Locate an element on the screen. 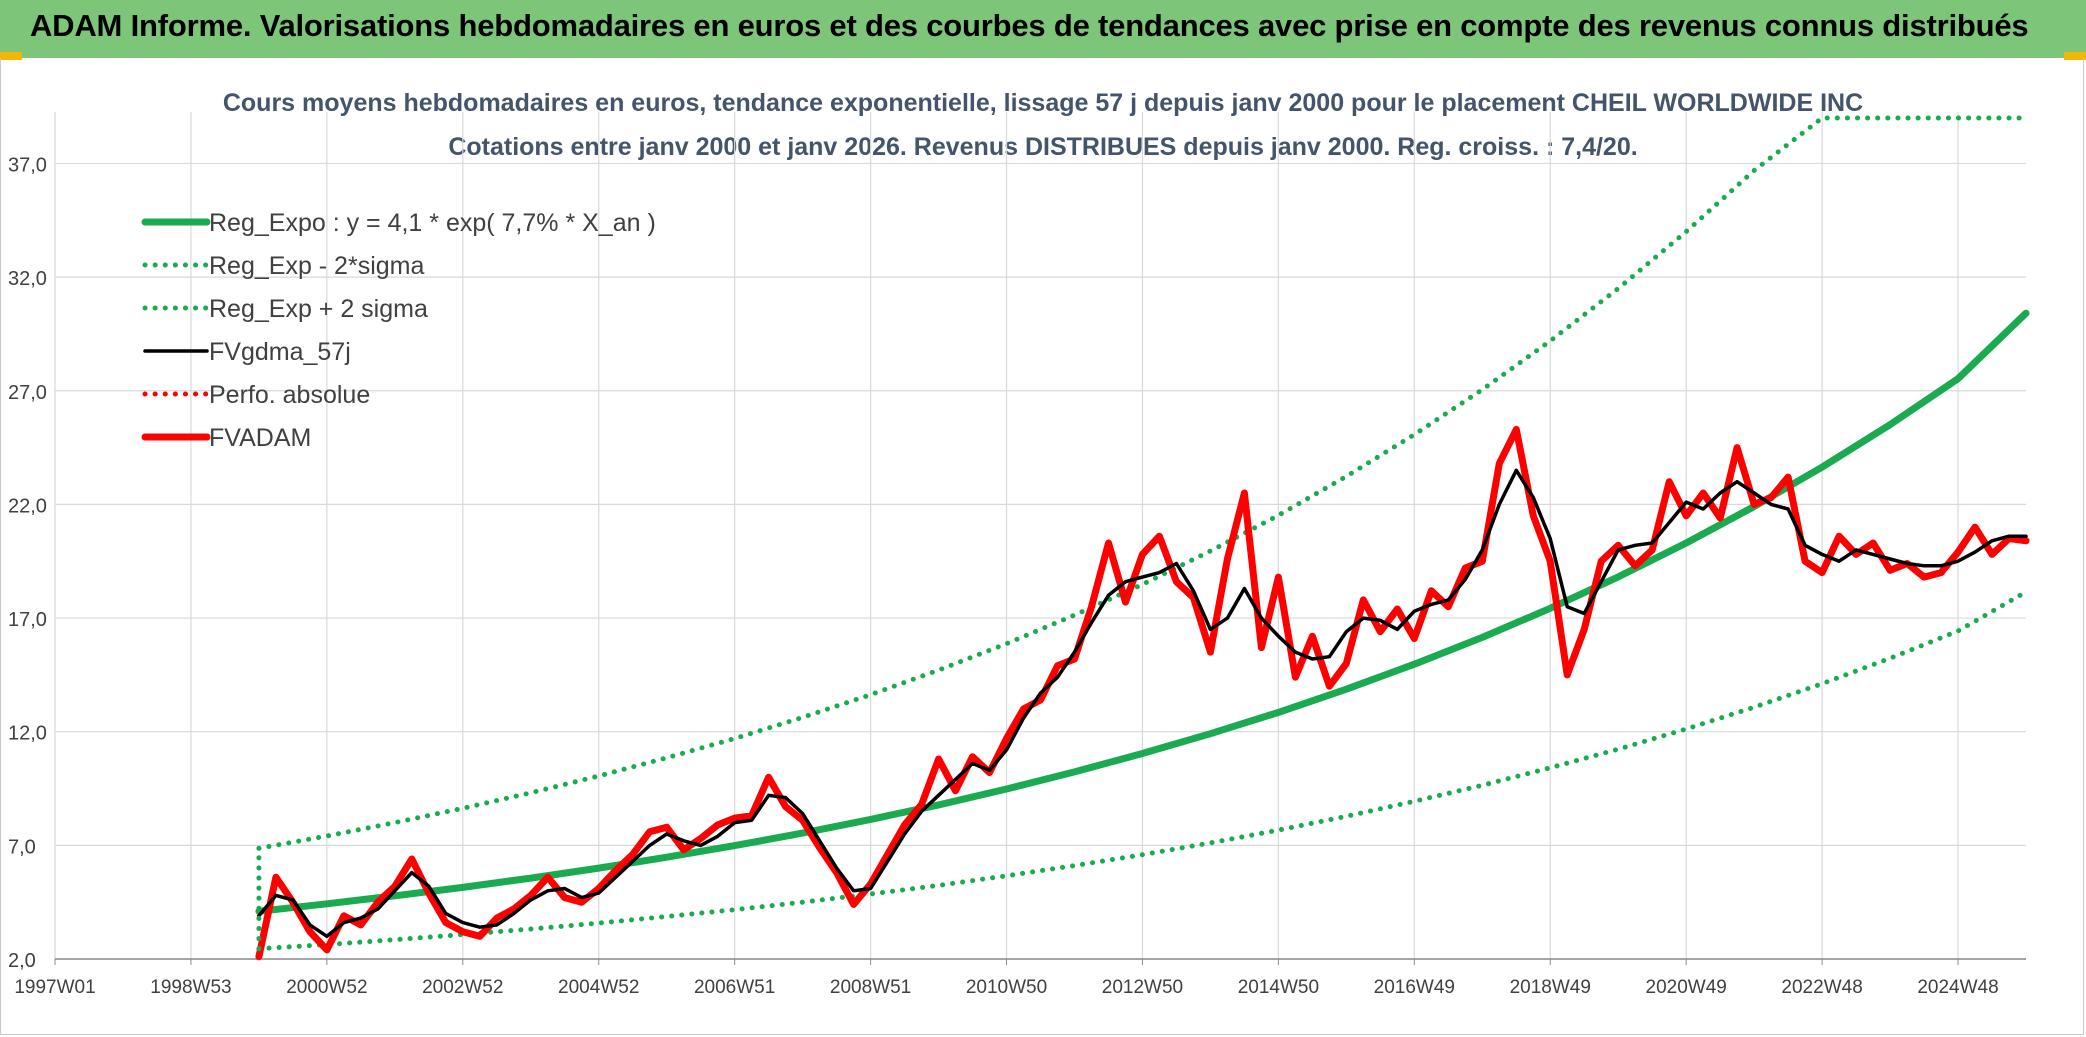 Image resolution: width=2086 pixels, height=1037 pixels. y-tick-label: 12,0 is located at coordinates (27, 734).